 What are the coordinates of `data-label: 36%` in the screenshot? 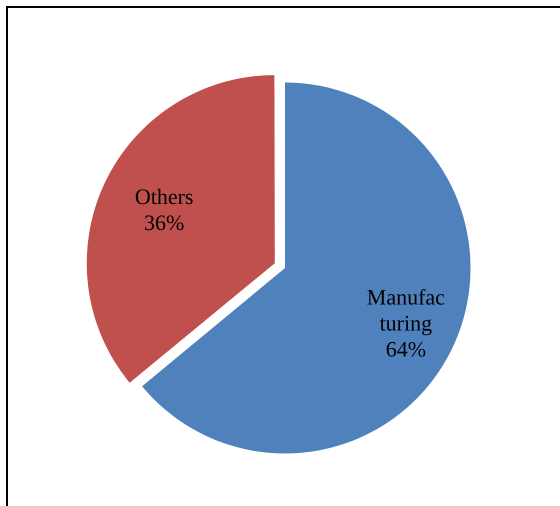 It's located at (164, 222).